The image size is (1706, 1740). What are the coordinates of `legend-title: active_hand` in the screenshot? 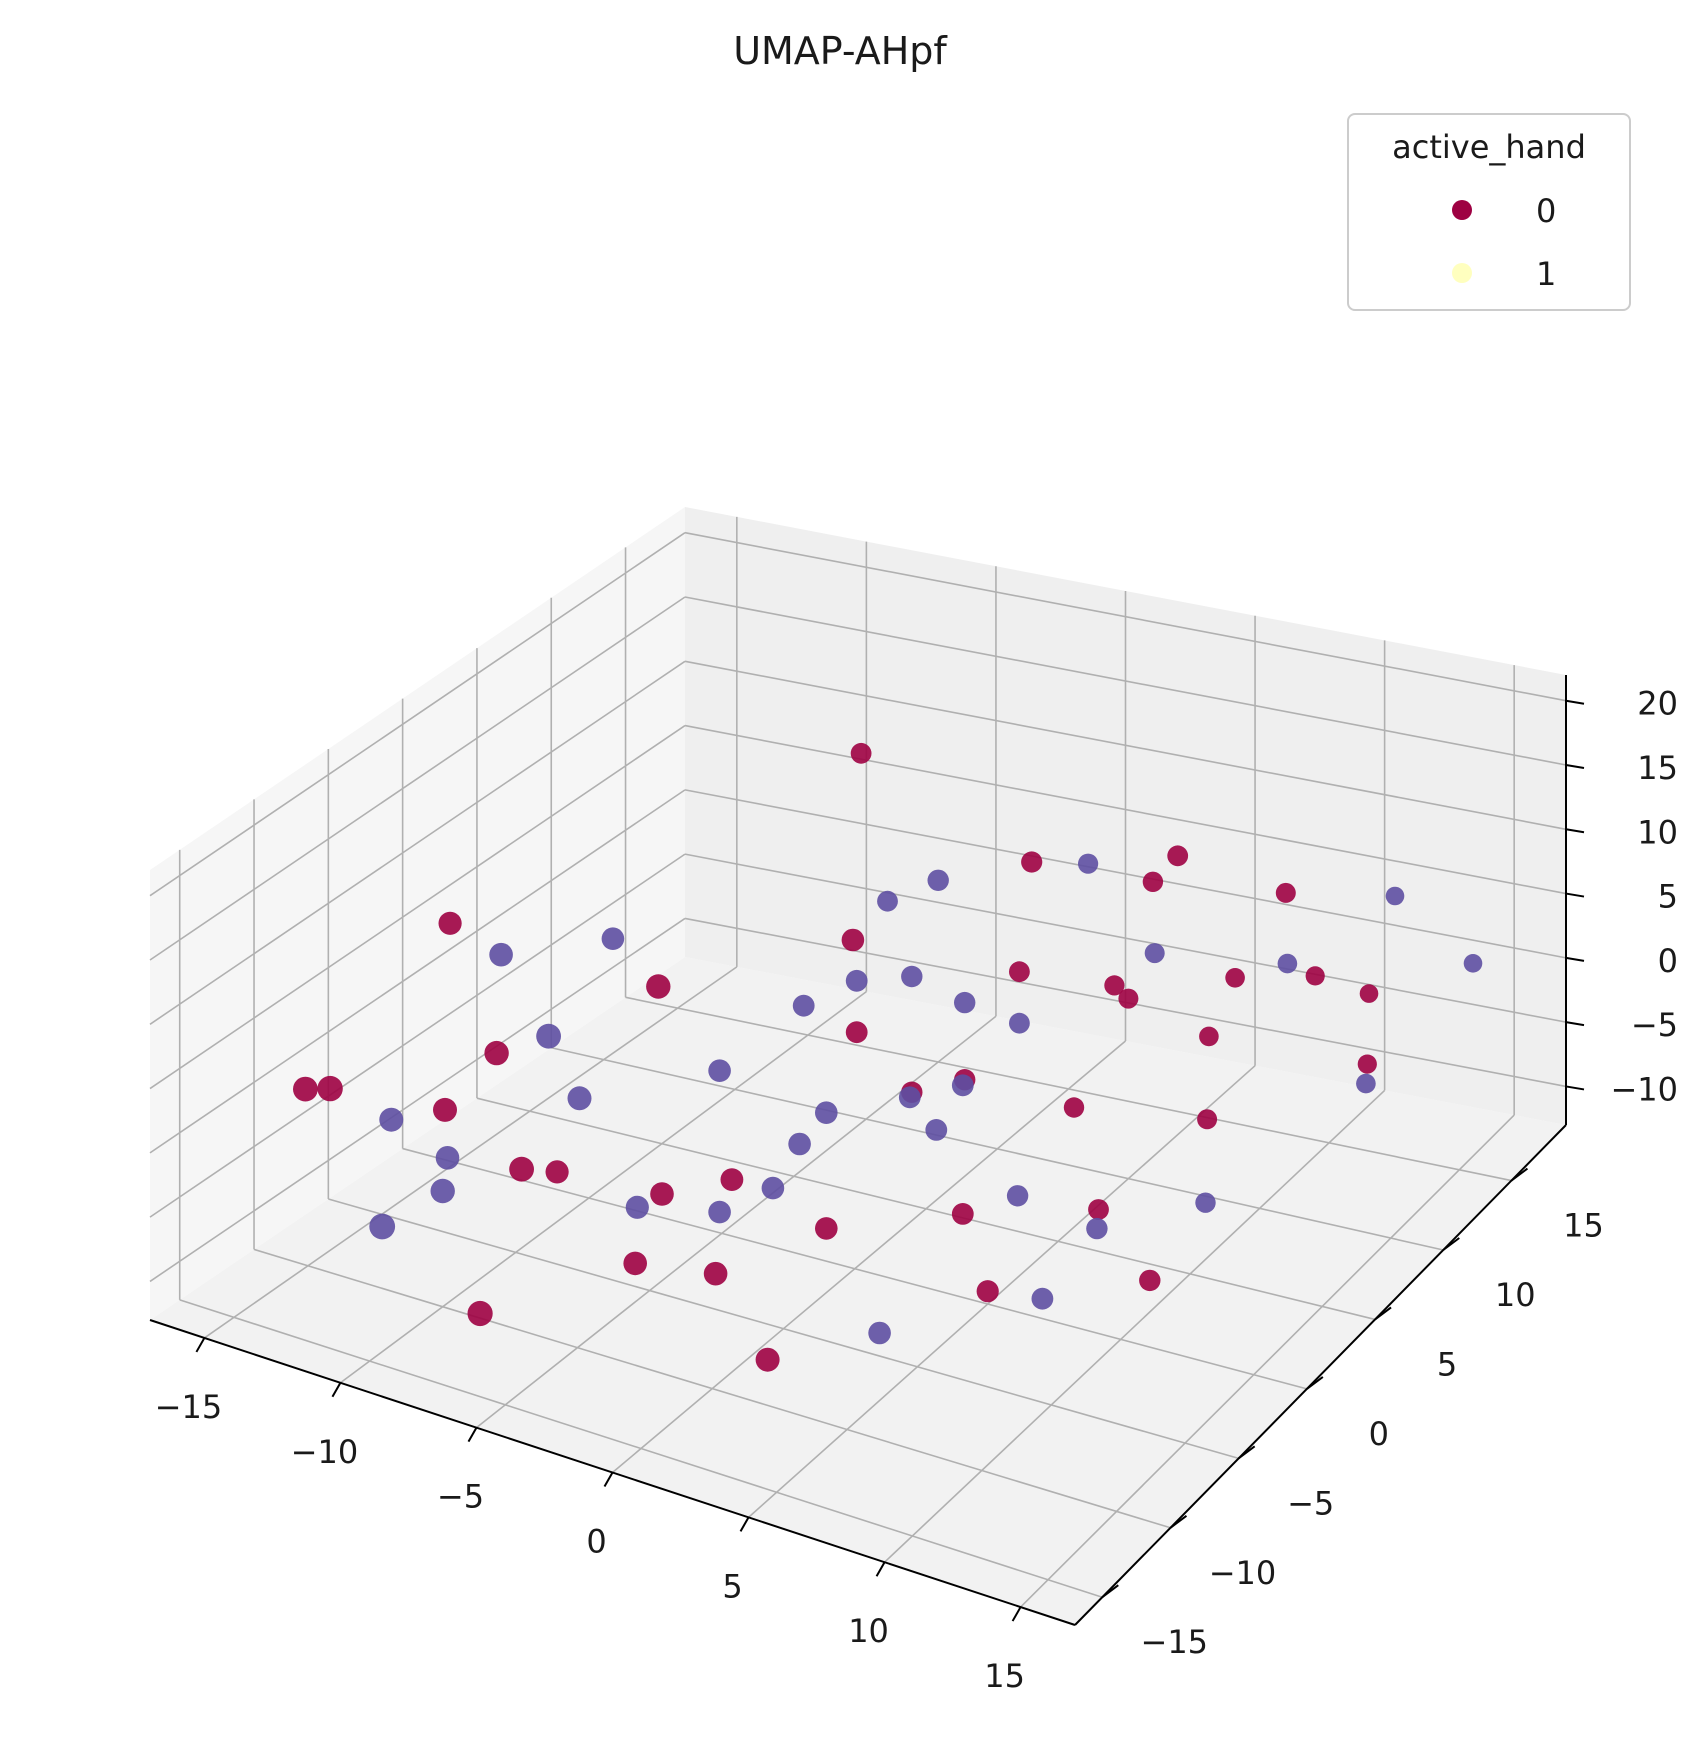 It's located at (1489, 147).